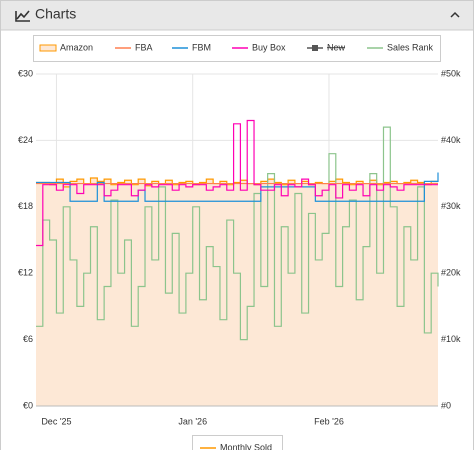 The image size is (474, 455). I want to click on y-tick-label: €30, so click(25, 73).